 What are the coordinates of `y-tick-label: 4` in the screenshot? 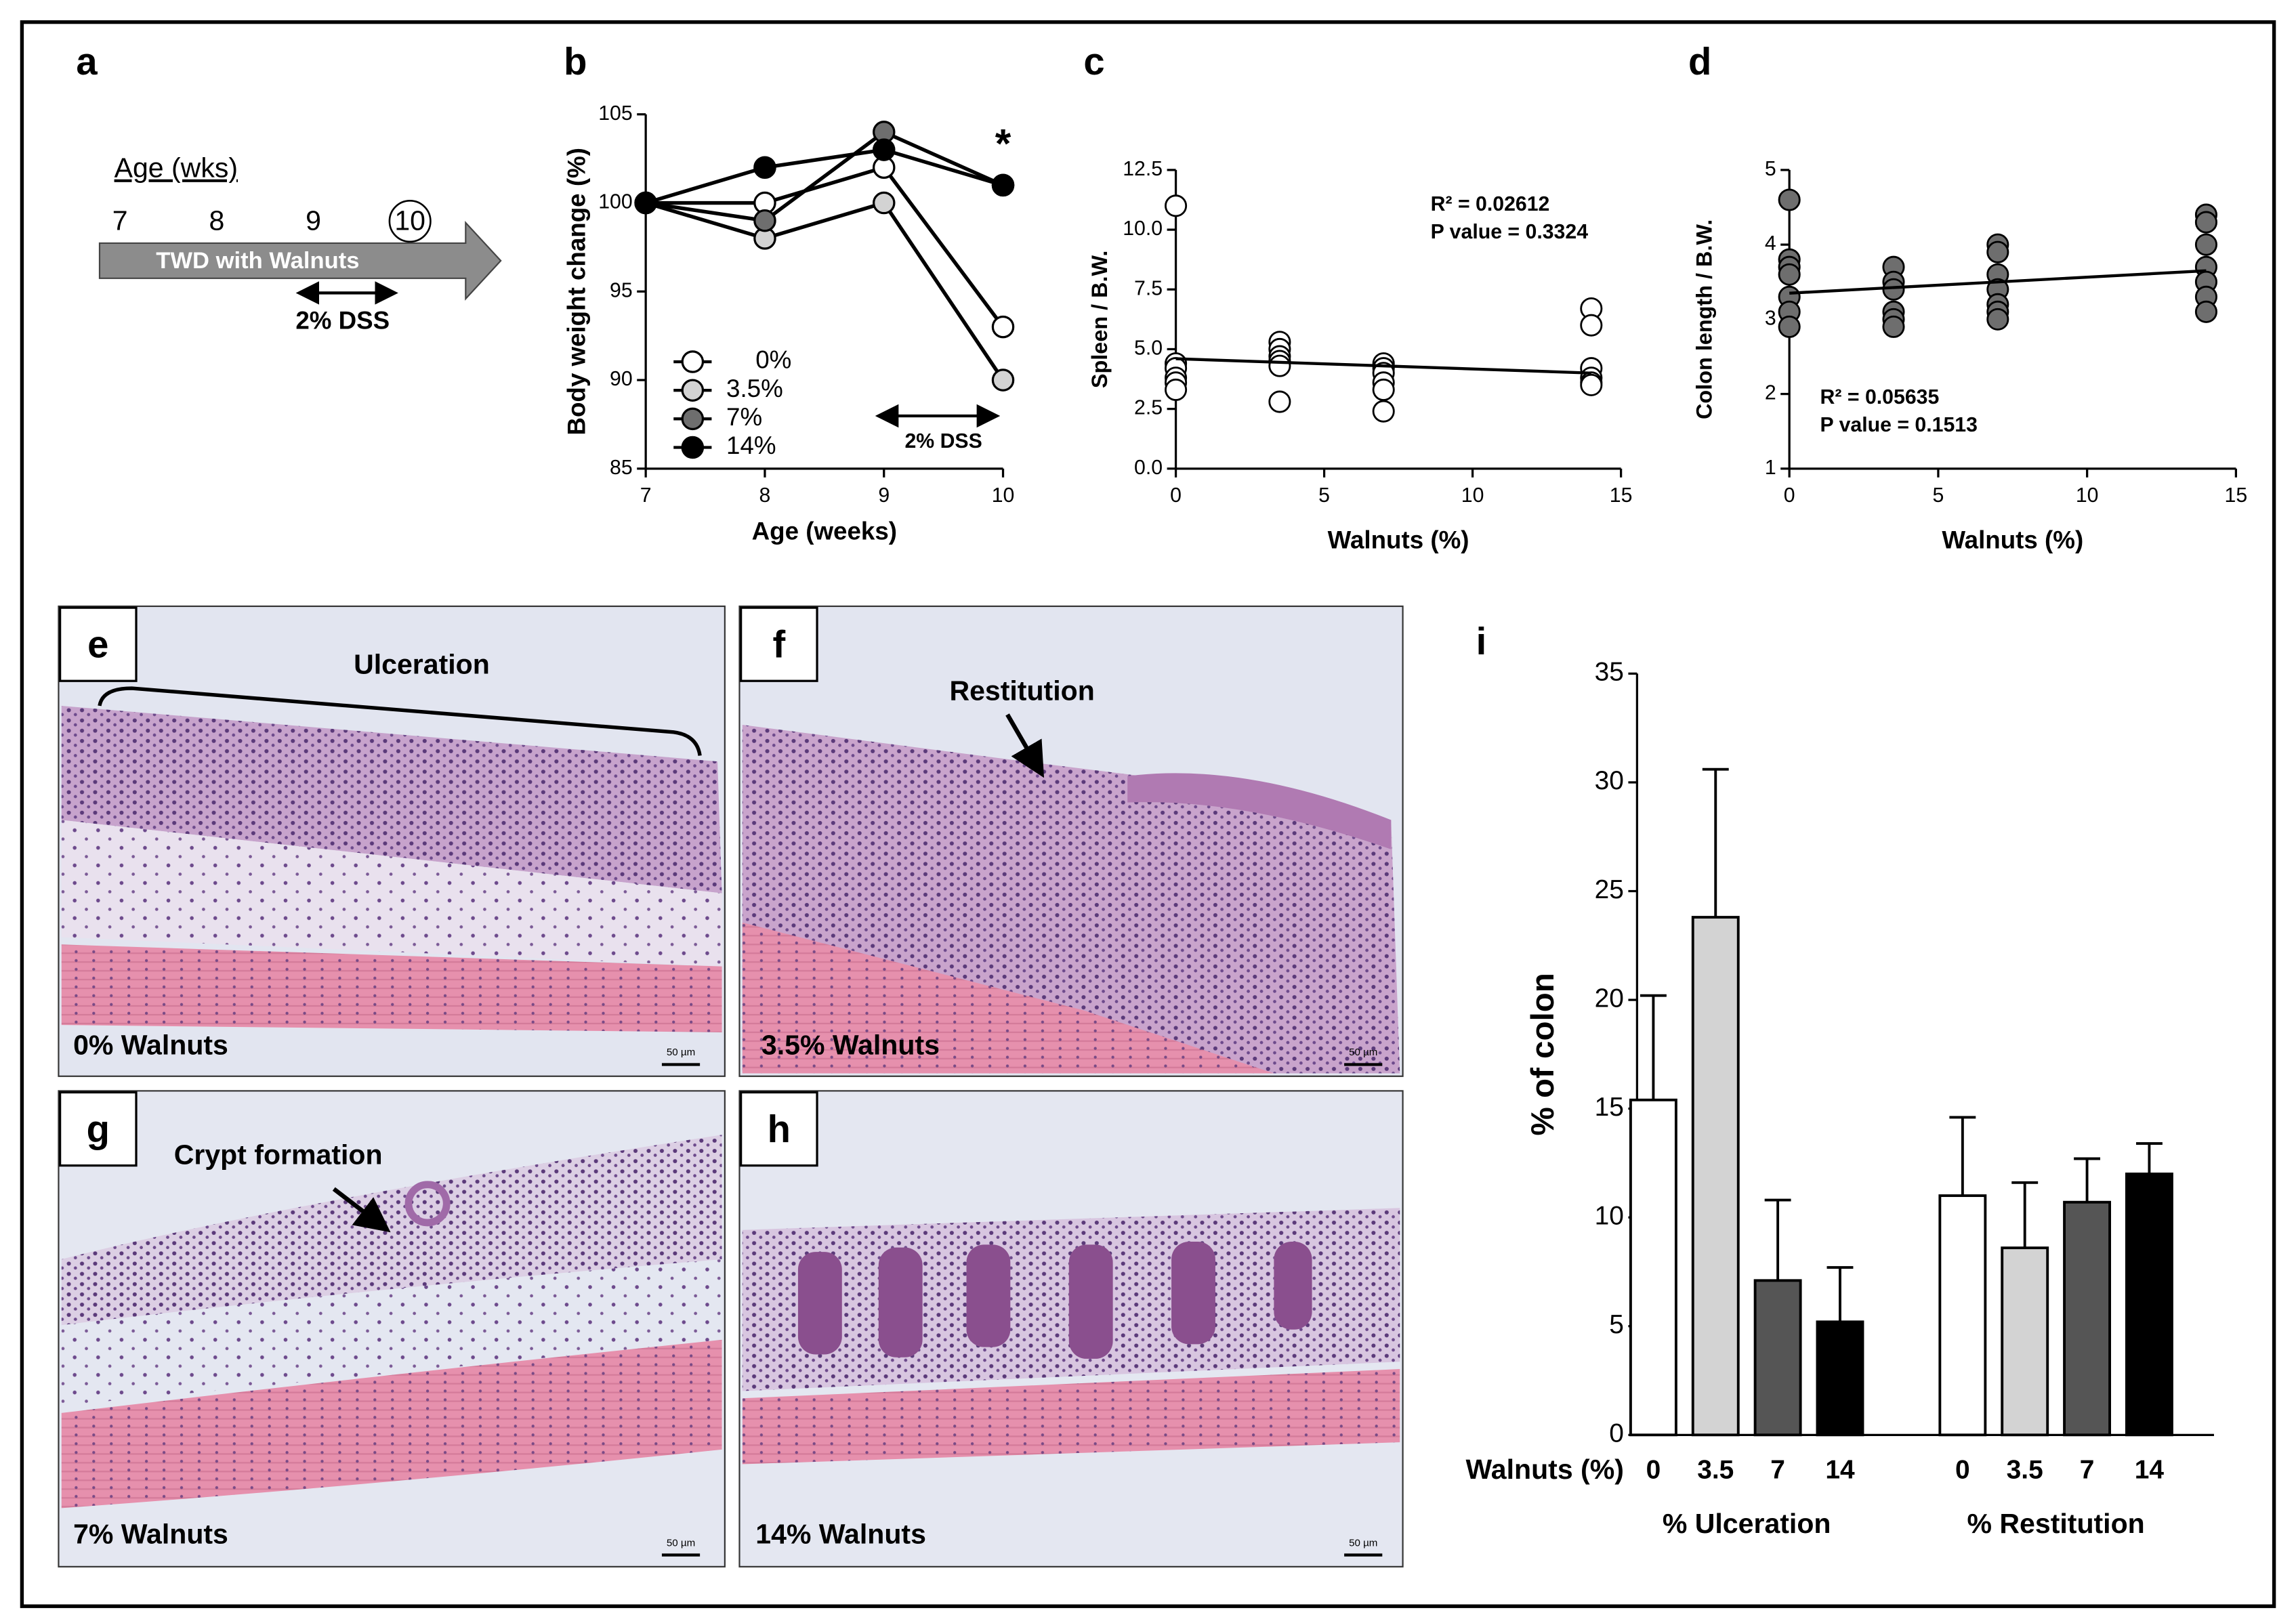 It's located at (1770, 243).